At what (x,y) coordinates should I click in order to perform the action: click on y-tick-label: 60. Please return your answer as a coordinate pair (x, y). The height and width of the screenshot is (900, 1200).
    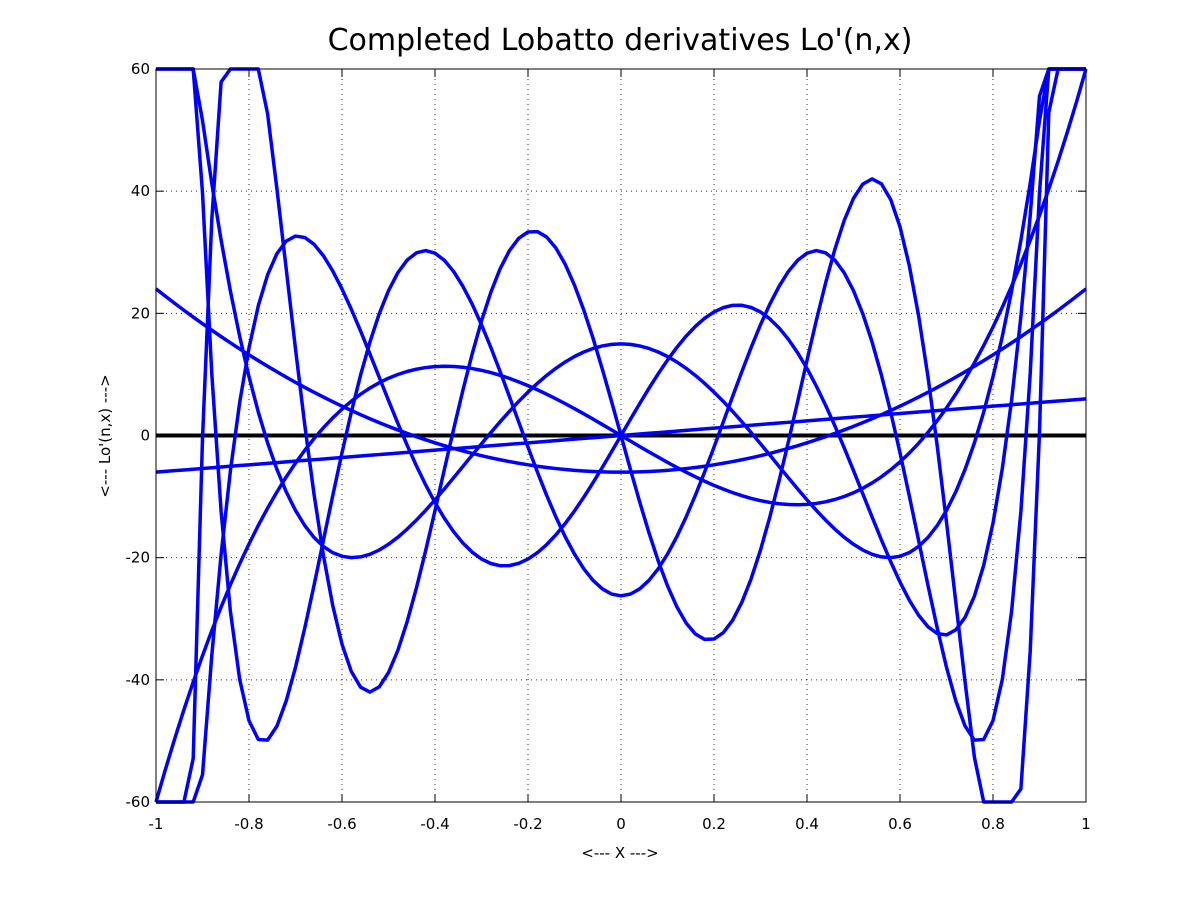
    Looking at the image, I should click on (140, 69).